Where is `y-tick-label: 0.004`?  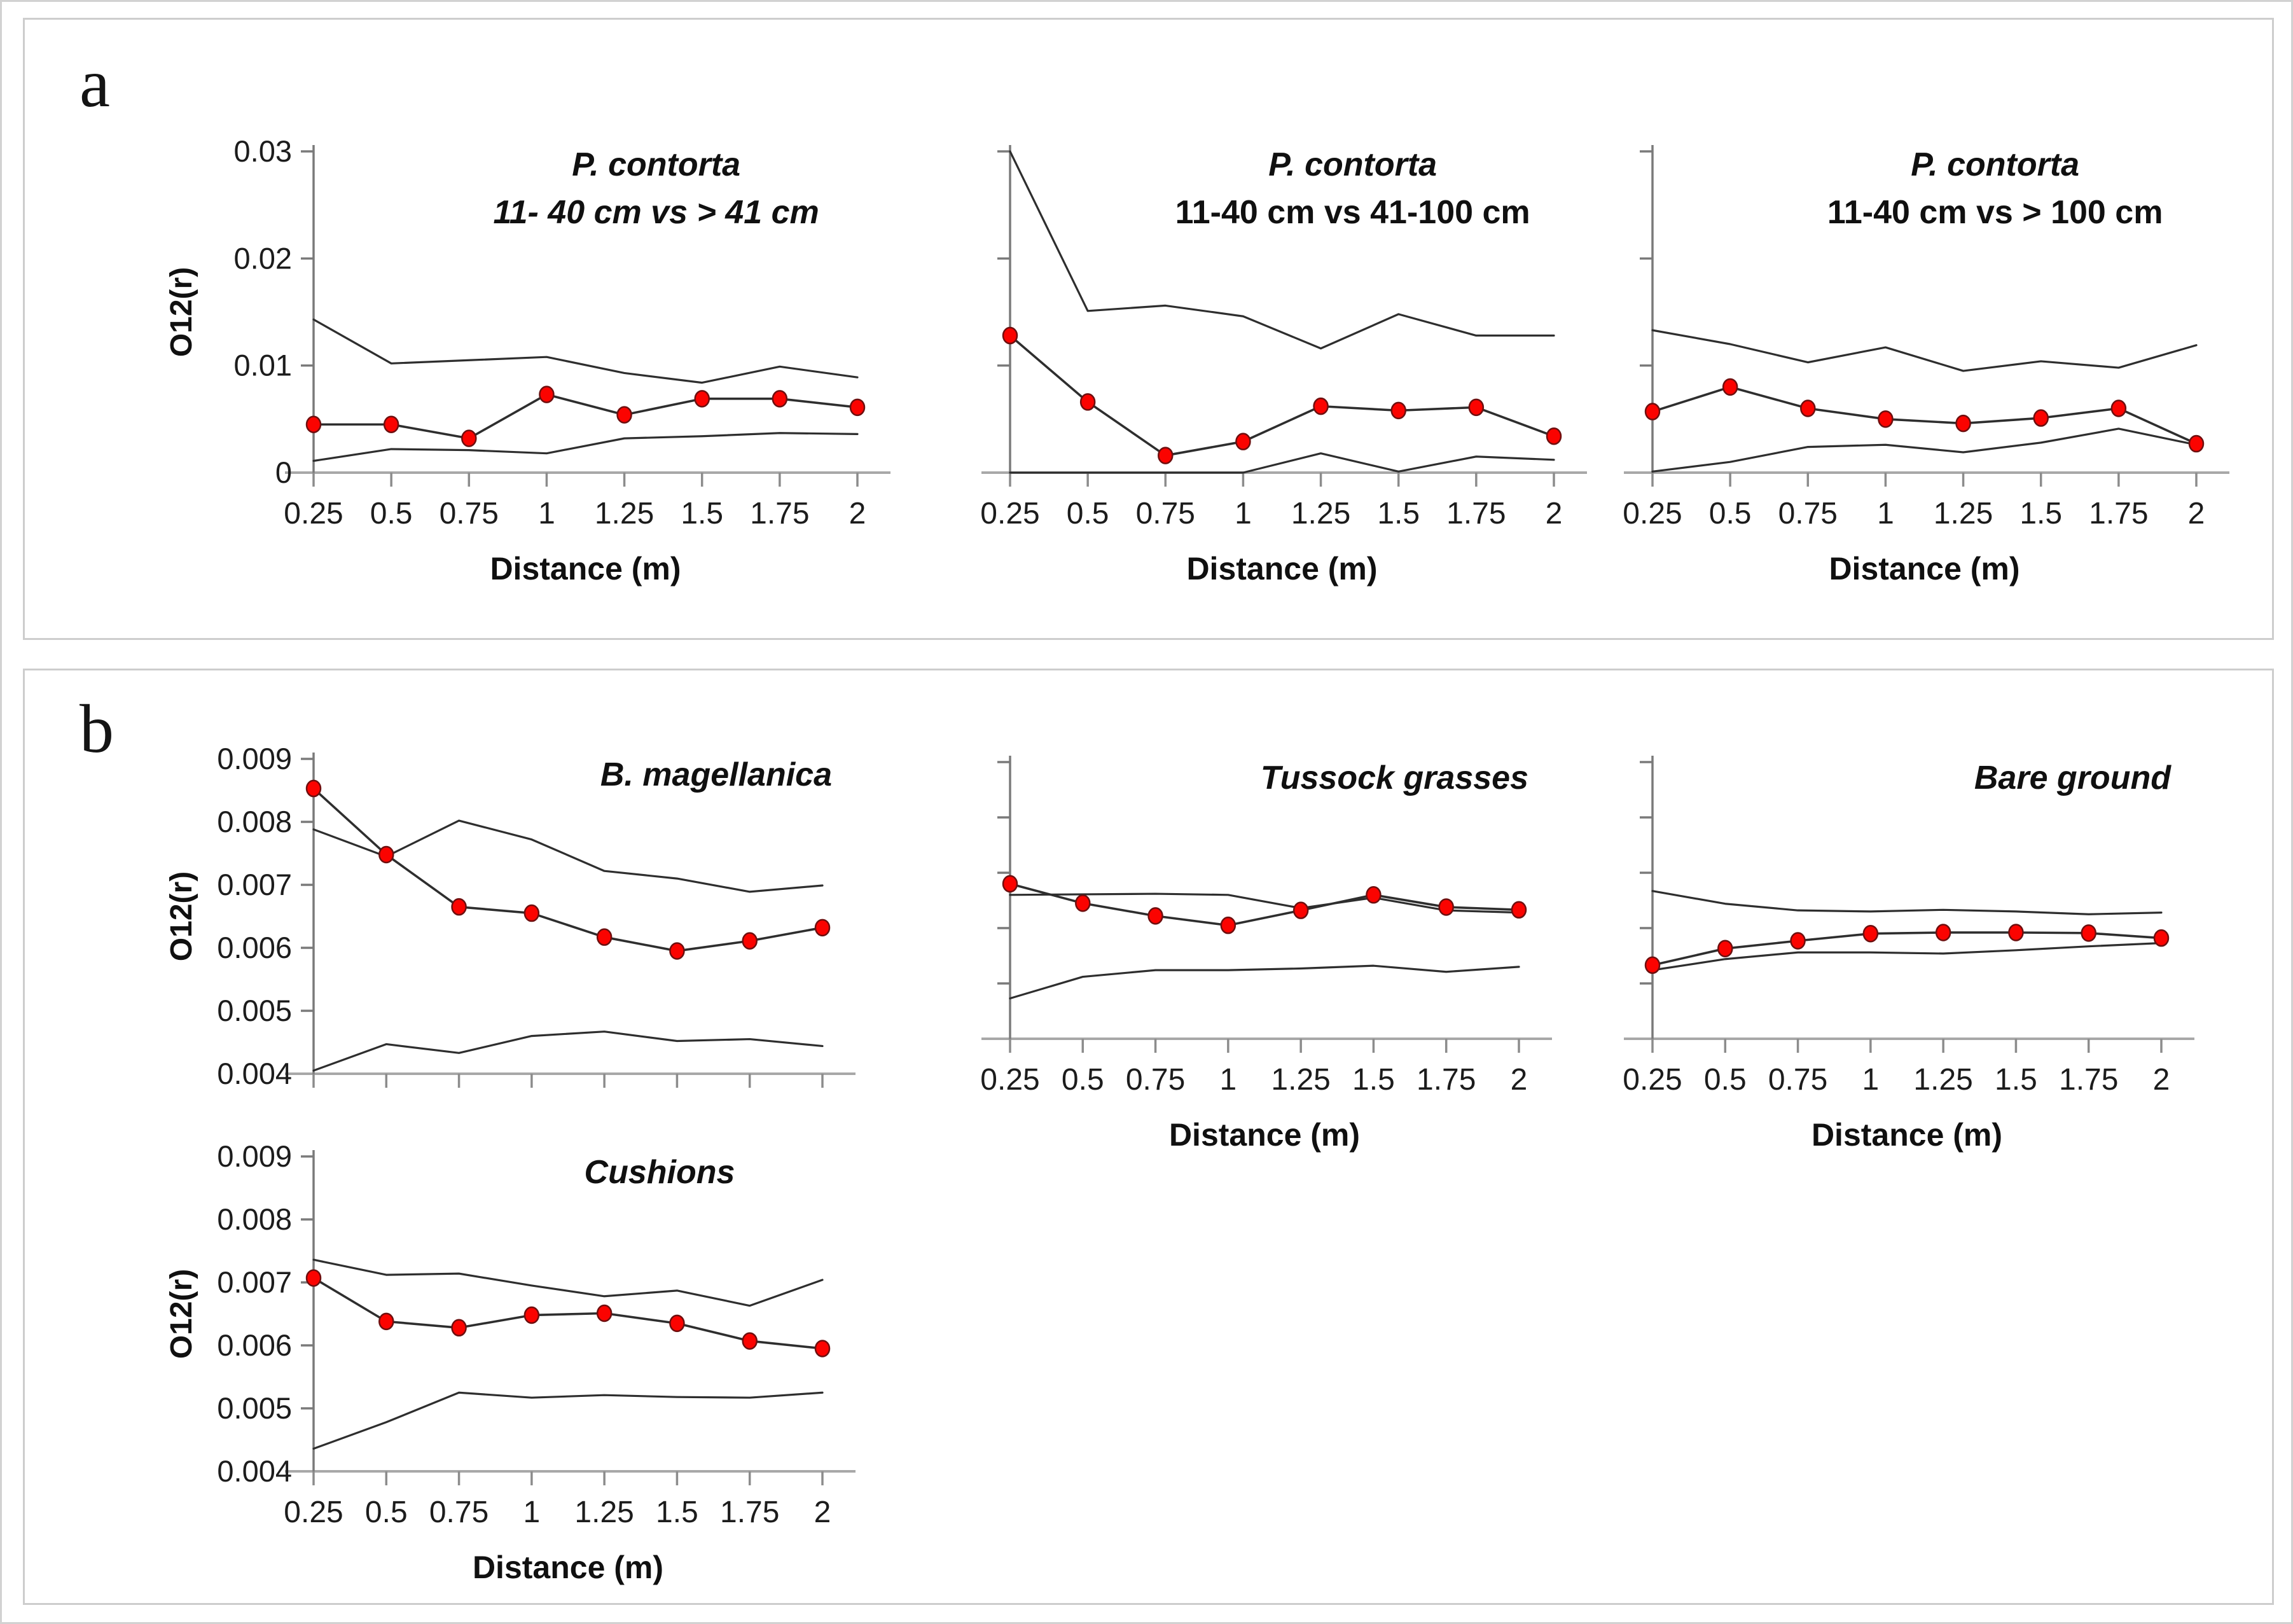
y-tick-label: 0.004 is located at coordinates (254, 1073).